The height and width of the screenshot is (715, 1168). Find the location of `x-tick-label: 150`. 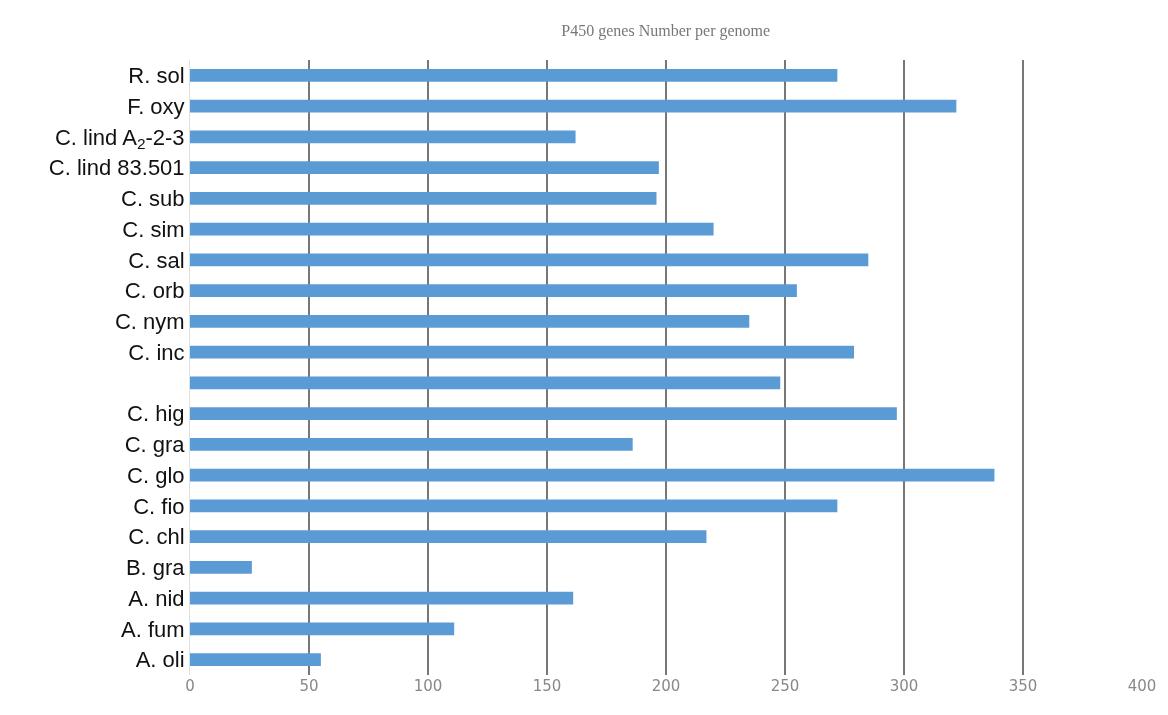

x-tick-label: 150 is located at coordinates (547, 686).